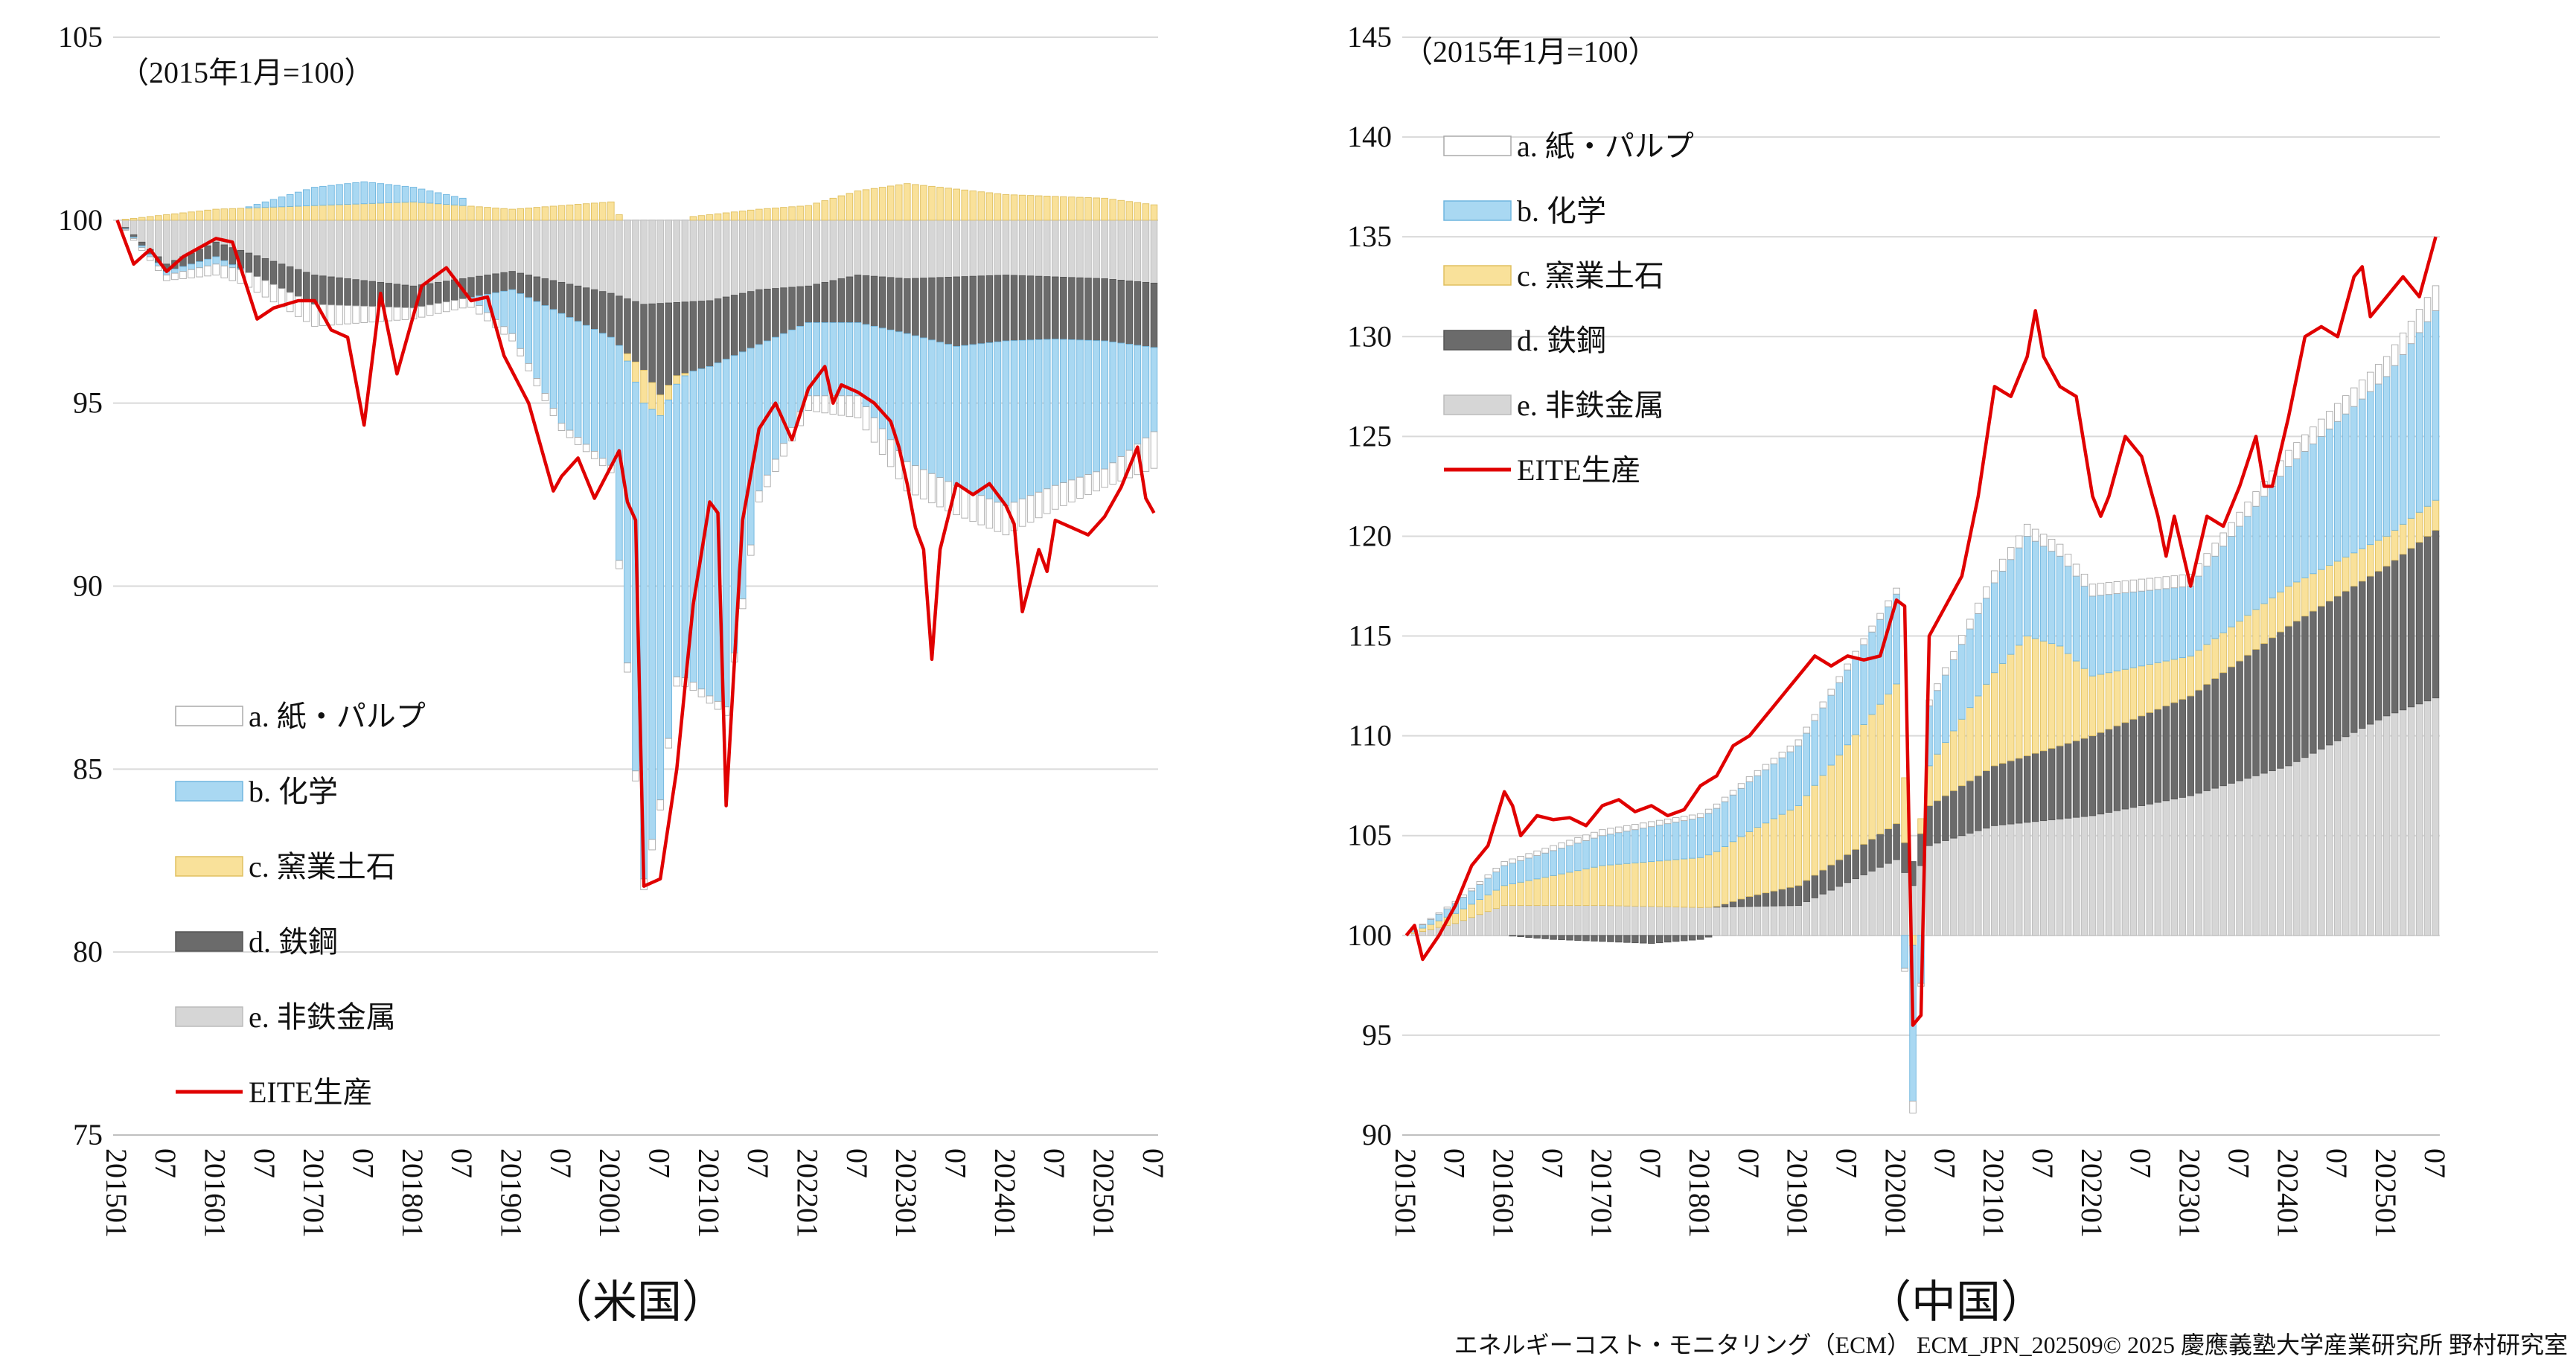 Image resolution: width=2576 pixels, height=1365 pixels. Describe the element at coordinates (1370, 935) in the screenshot. I see `y-tick-label: 100` at that location.